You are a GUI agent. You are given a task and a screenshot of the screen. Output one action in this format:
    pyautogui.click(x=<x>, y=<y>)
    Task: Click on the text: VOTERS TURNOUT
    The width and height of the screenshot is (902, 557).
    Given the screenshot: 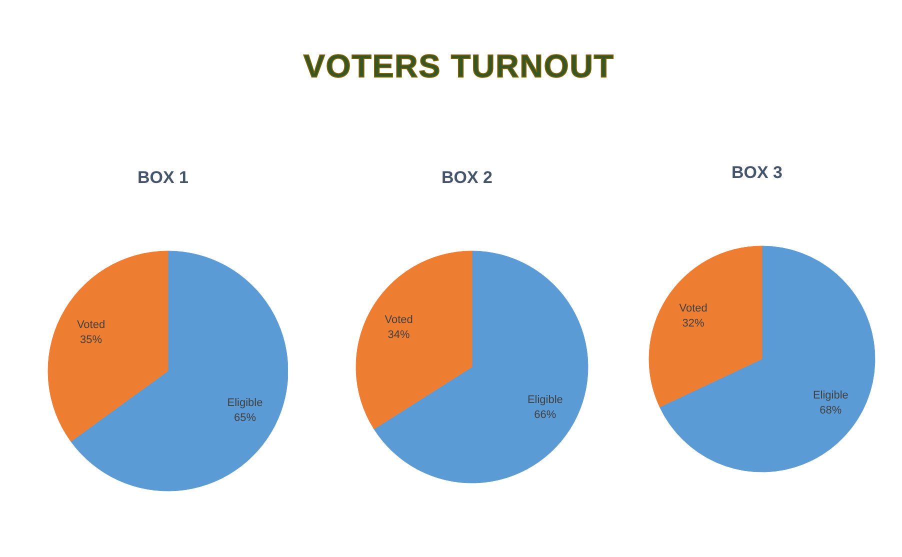 What is the action you would take?
    pyautogui.click(x=459, y=66)
    